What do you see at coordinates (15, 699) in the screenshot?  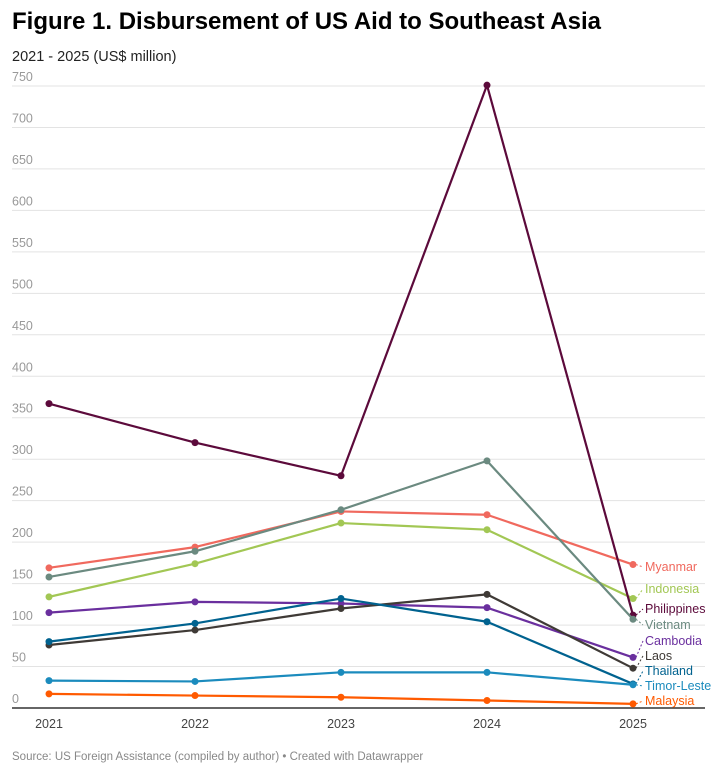 I see `y-tick-label: 0` at bounding box center [15, 699].